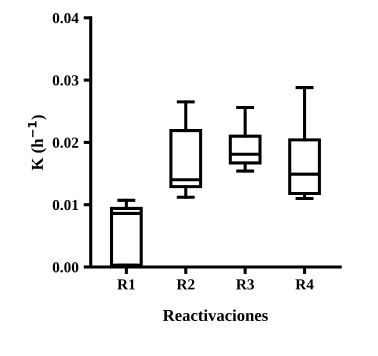 Image resolution: width=378 pixels, height=356 pixels. Describe the element at coordinates (65, 143) in the screenshot. I see `y-tick-label: 0.02` at that location.